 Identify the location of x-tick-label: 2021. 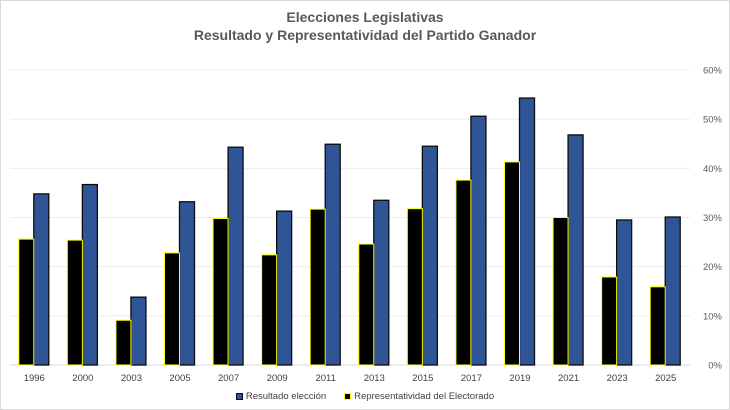
(568, 378).